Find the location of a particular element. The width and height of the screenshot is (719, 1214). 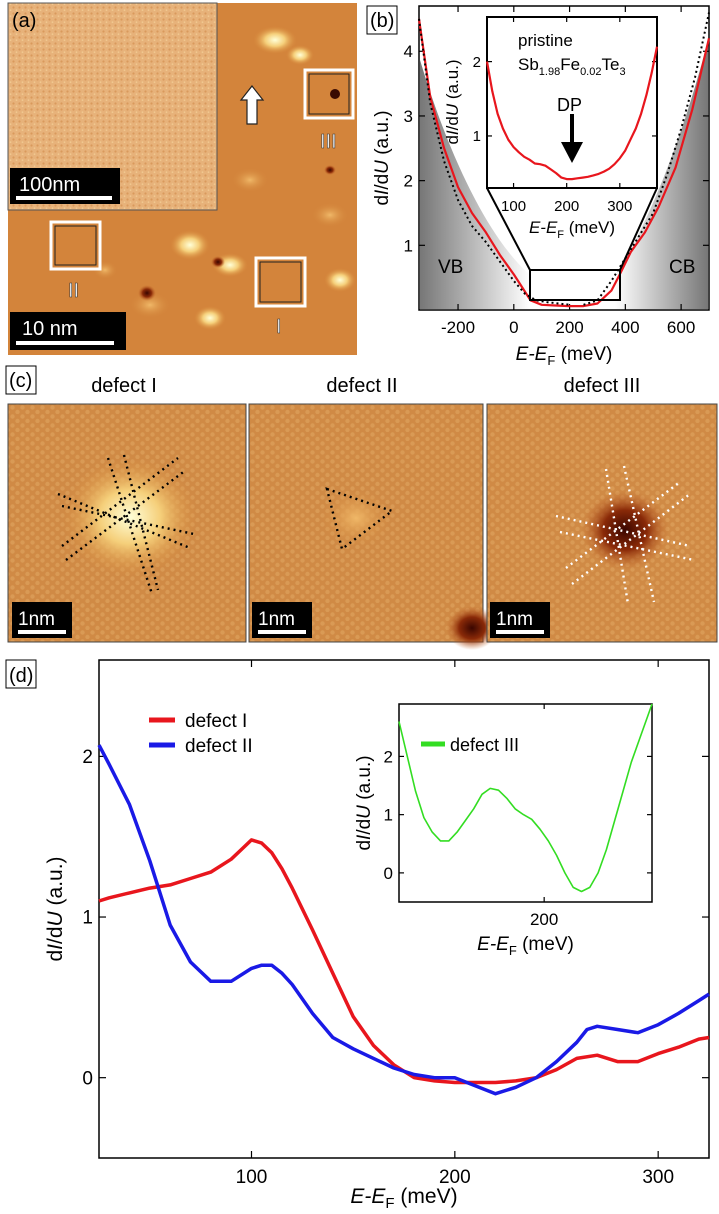

legend-label-defect-II: defect II is located at coordinates (219, 746).